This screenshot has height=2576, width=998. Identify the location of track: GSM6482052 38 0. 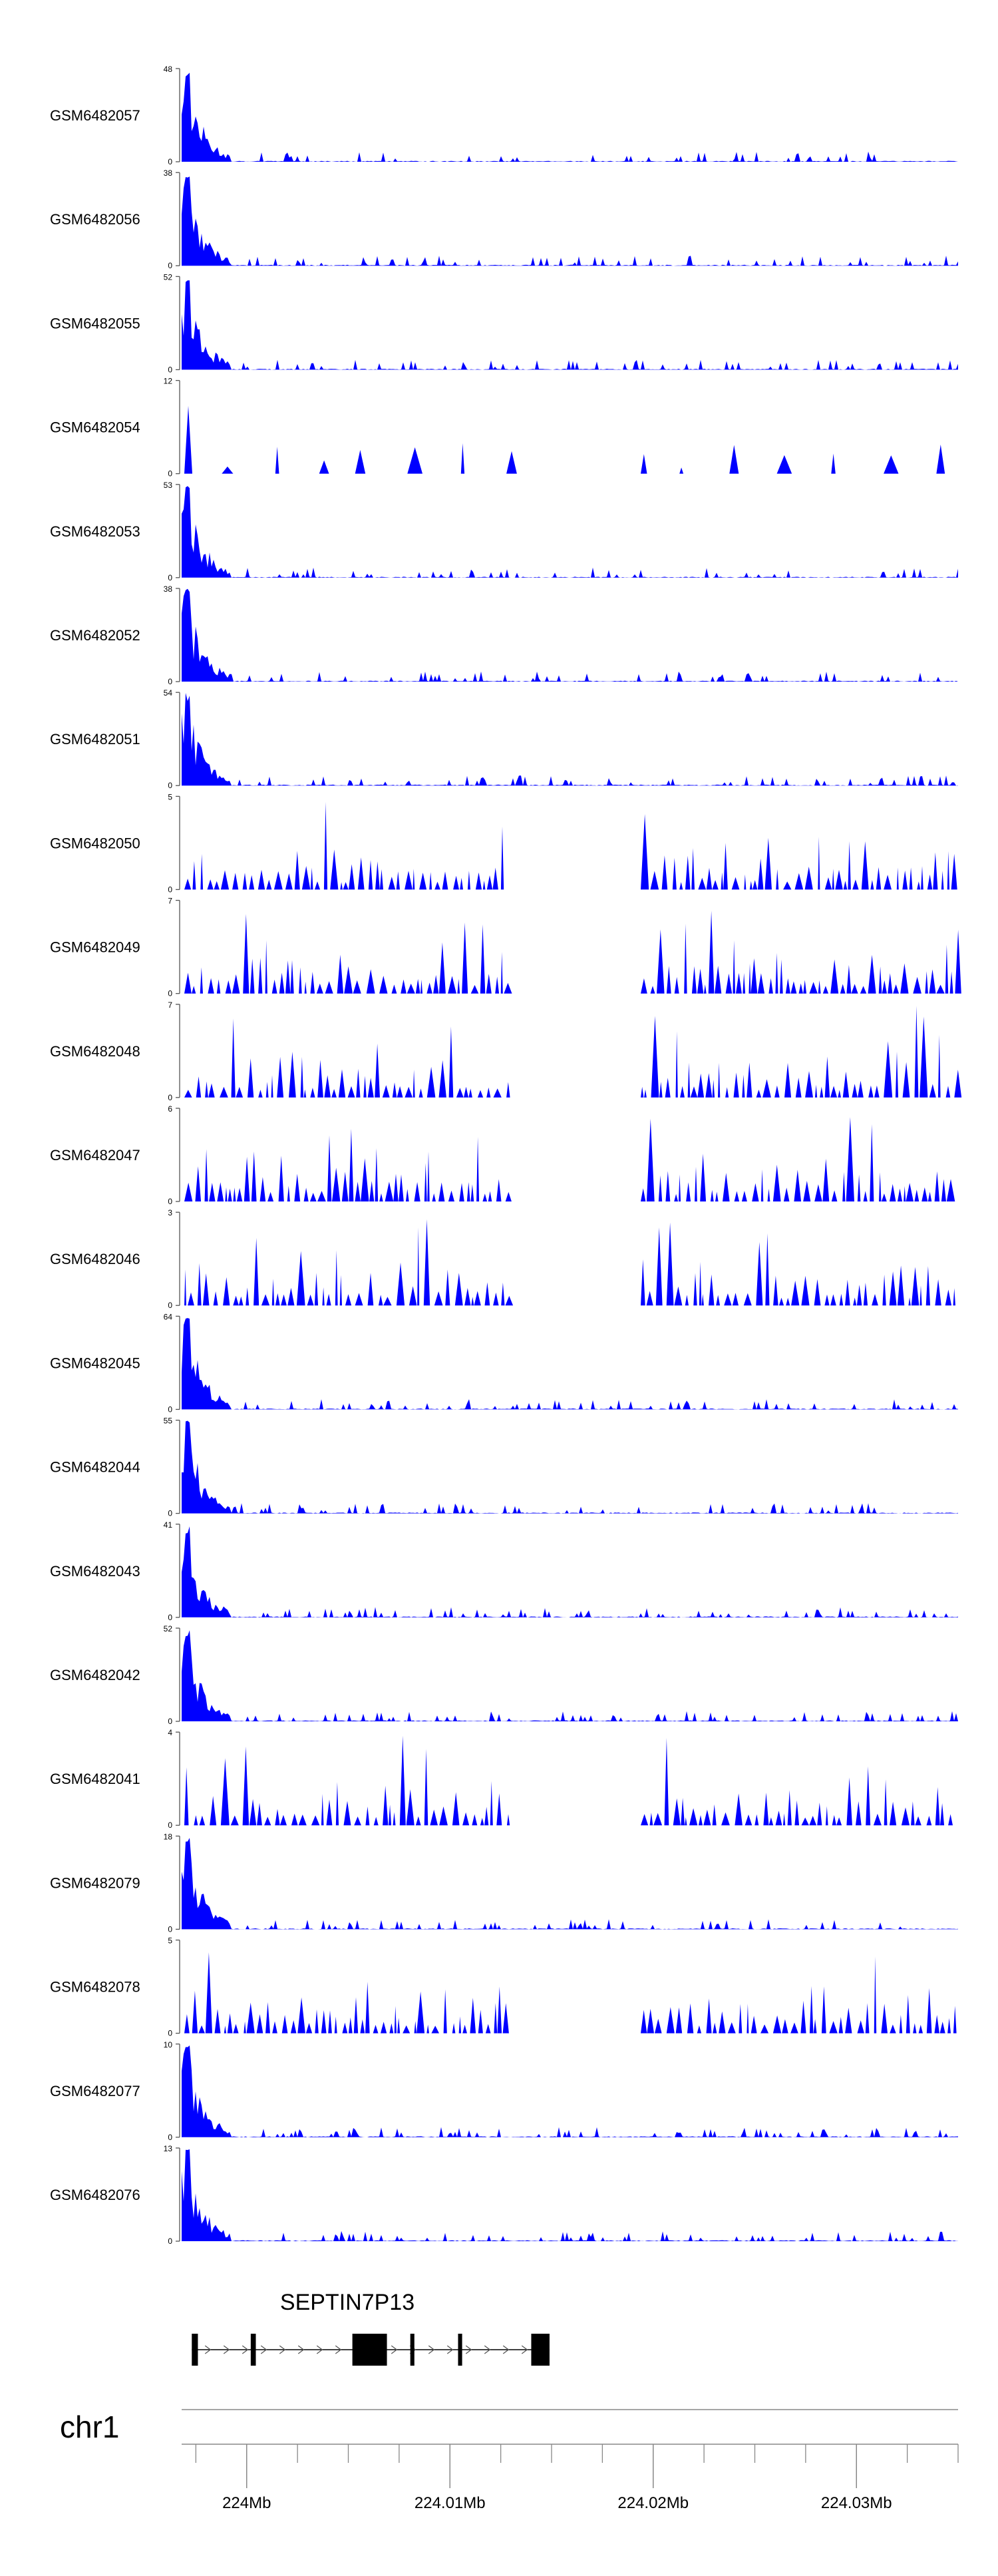
(504, 635).